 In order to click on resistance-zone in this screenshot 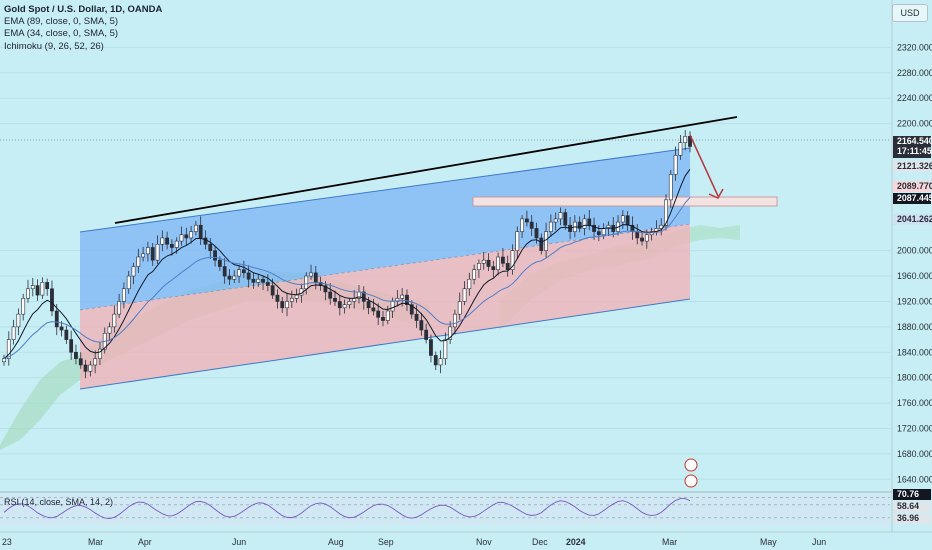, I will do `click(625, 201)`.